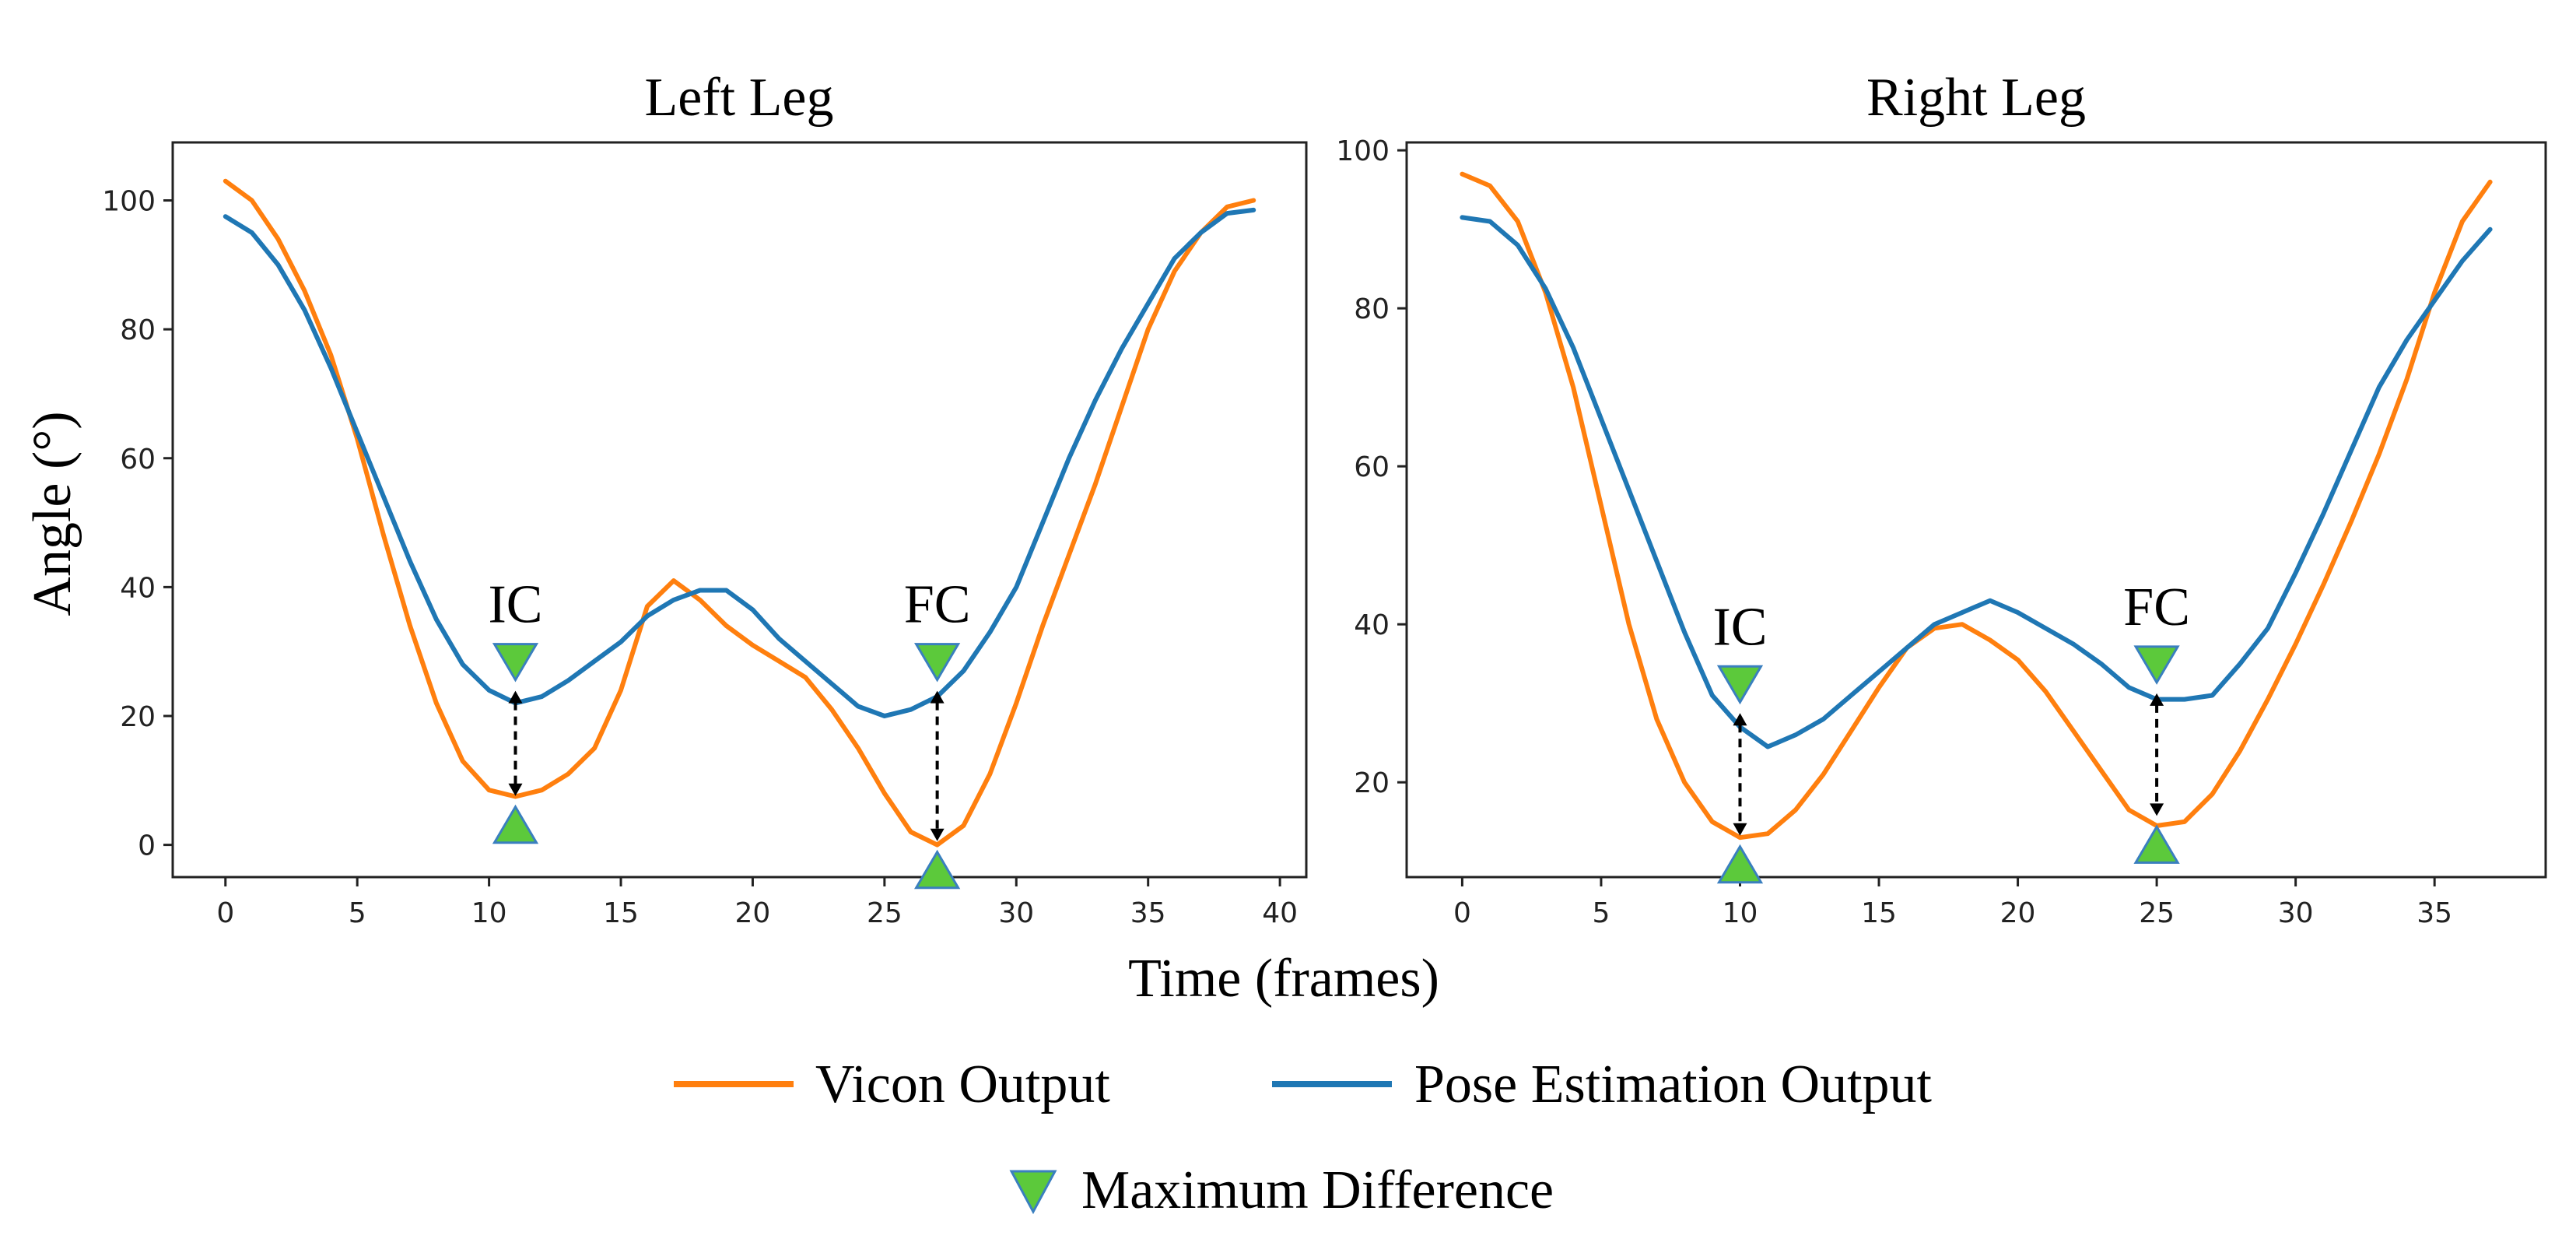  Describe the element at coordinates (1976, 98) in the screenshot. I see `right-chart-title: Right Leg` at that location.